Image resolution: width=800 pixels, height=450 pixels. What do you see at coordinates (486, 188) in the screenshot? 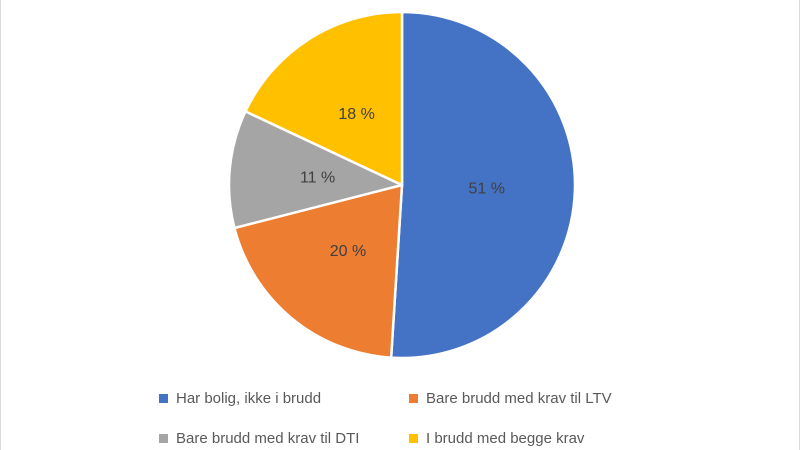
I see `pie-data-label-0: 51 %` at bounding box center [486, 188].